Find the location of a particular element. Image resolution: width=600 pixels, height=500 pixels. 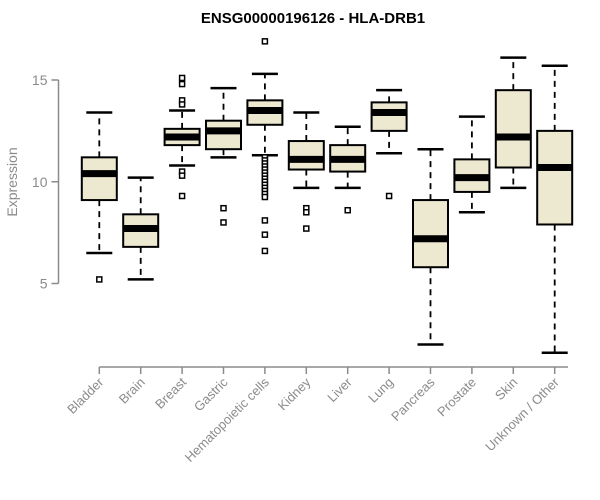

y-tick-label-5: 5 is located at coordinates (44, 284).